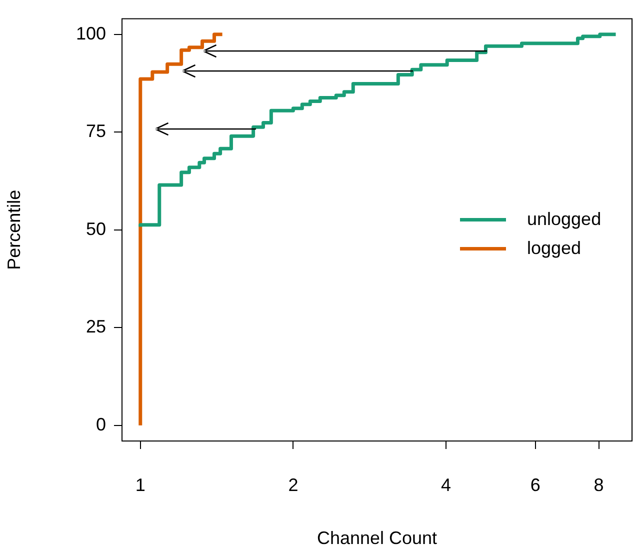 This screenshot has height=554, width=633. Describe the element at coordinates (599, 484) in the screenshot. I see `x-tick-label: 8` at that location.